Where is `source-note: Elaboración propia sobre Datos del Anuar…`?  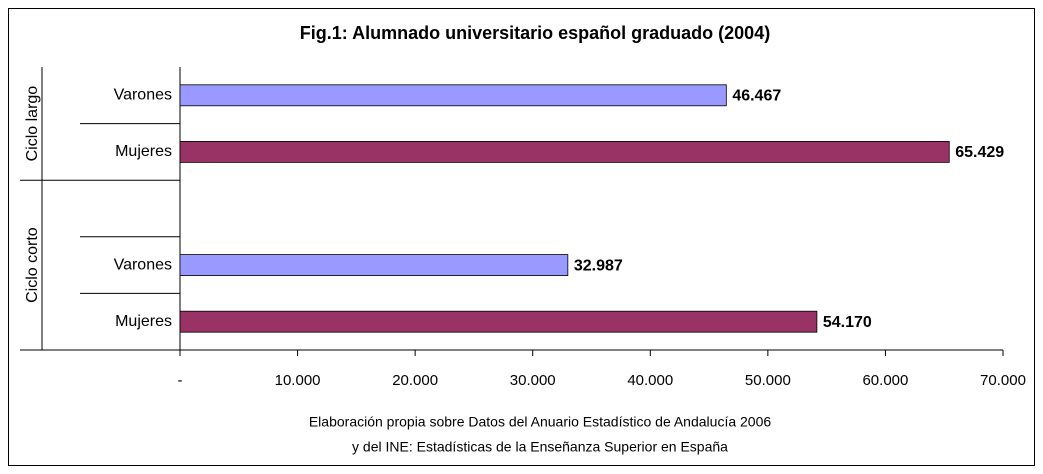 source-note: Elaboración propia sobre Datos del Anuar… is located at coordinates (540, 422).